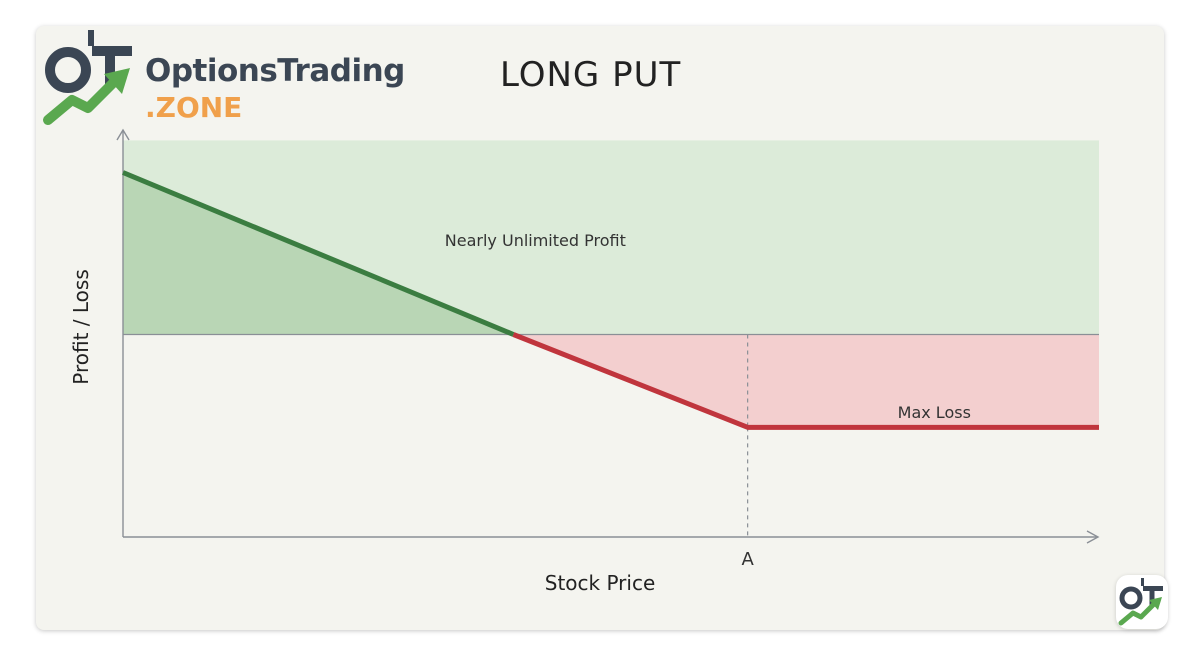 Image resolution: width=1200 pixels, height=655 pixels. What do you see at coordinates (934, 412) in the screenshot?
I see `loss-annotation: Max Loss` at bounding box center [934, 412].